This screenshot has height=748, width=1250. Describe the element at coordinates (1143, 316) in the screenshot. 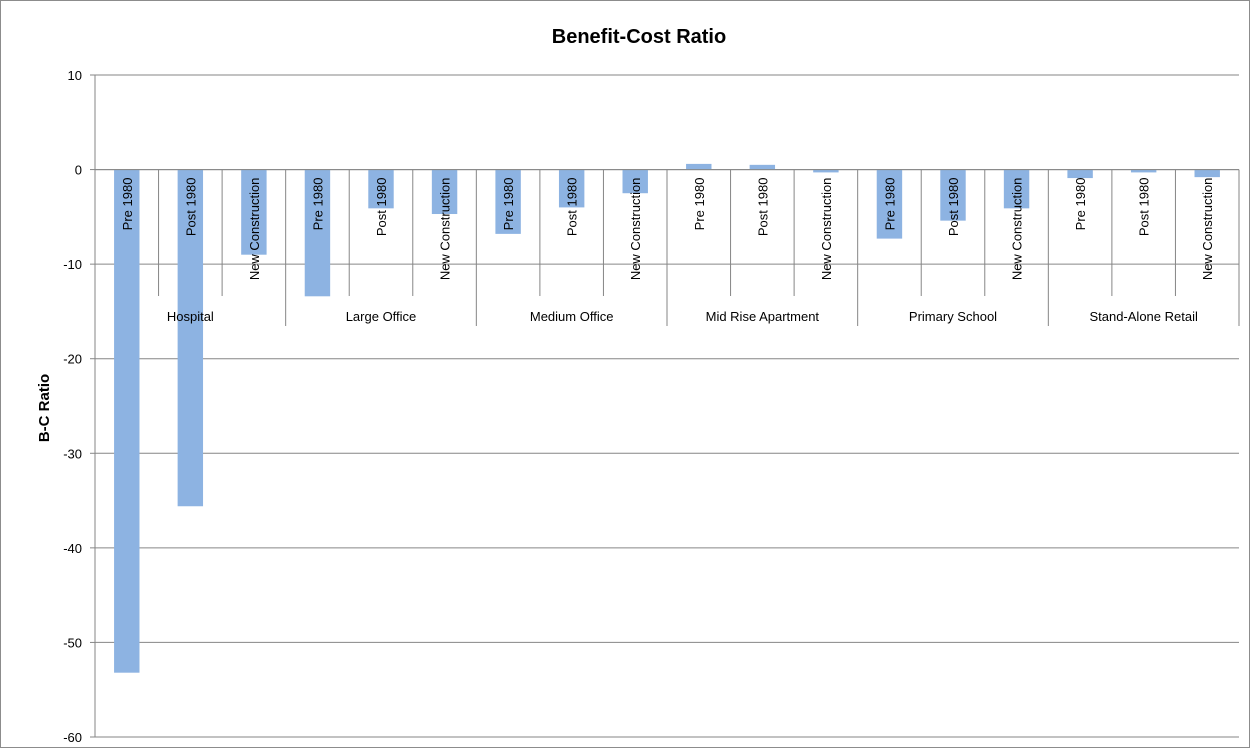

I see `group-label: Stand-Alone Retail` at that location.